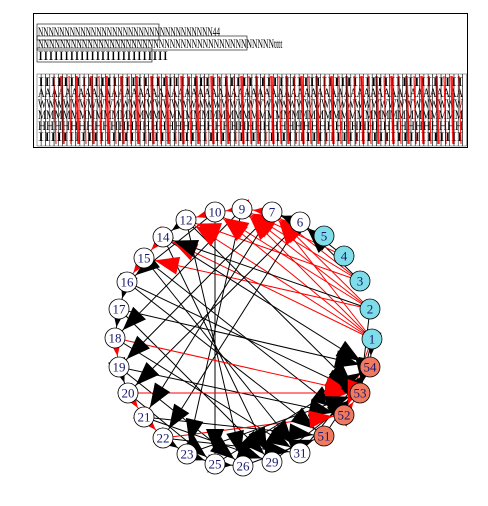 This screenshot has height=506, width=488. I want to click on graph-node: 6, so click(300, 222).